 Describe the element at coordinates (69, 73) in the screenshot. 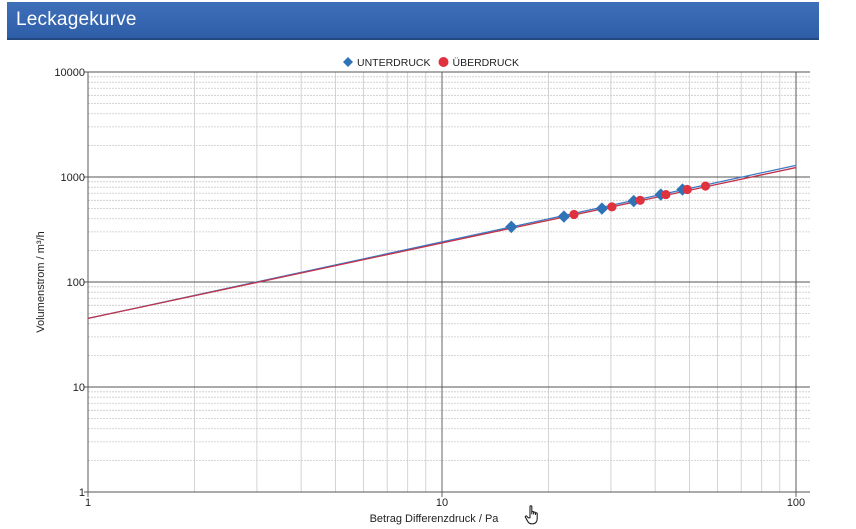

I see `y-tick-label: 10000` at that location.